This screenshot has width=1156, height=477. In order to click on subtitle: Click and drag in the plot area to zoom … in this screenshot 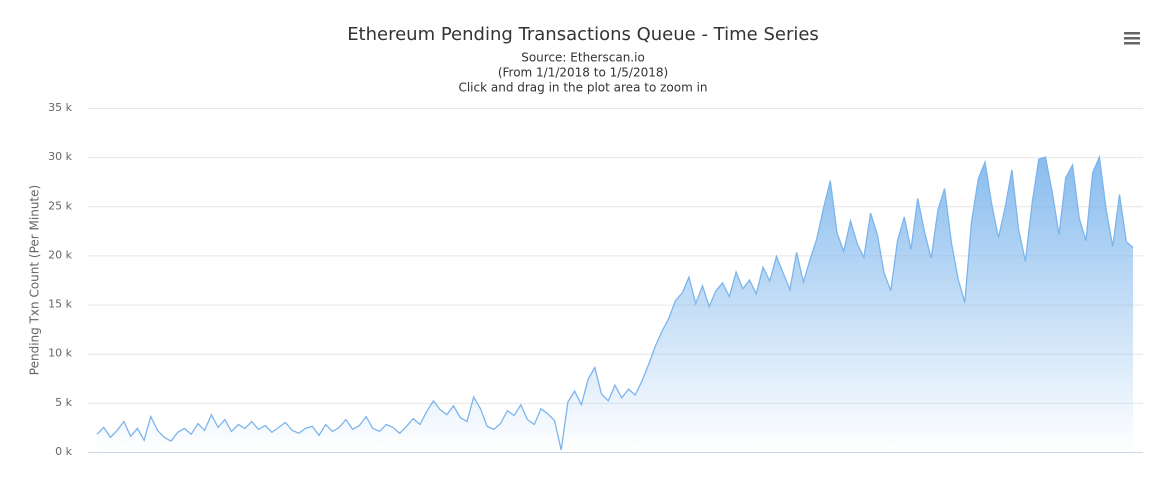, I will do `click(582, 88)`.